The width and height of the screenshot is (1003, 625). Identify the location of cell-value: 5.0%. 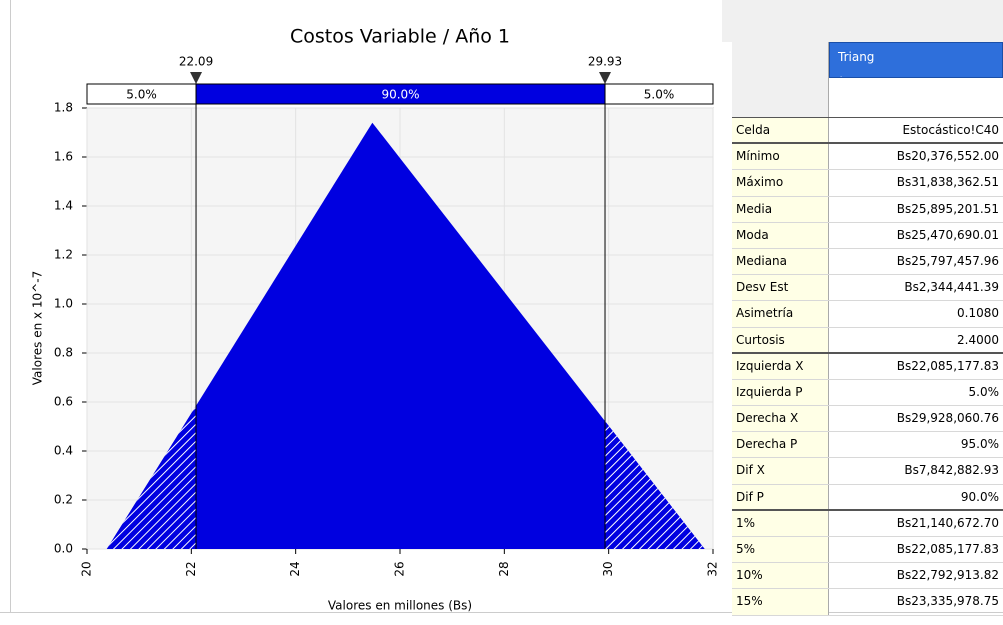
(984, 391).